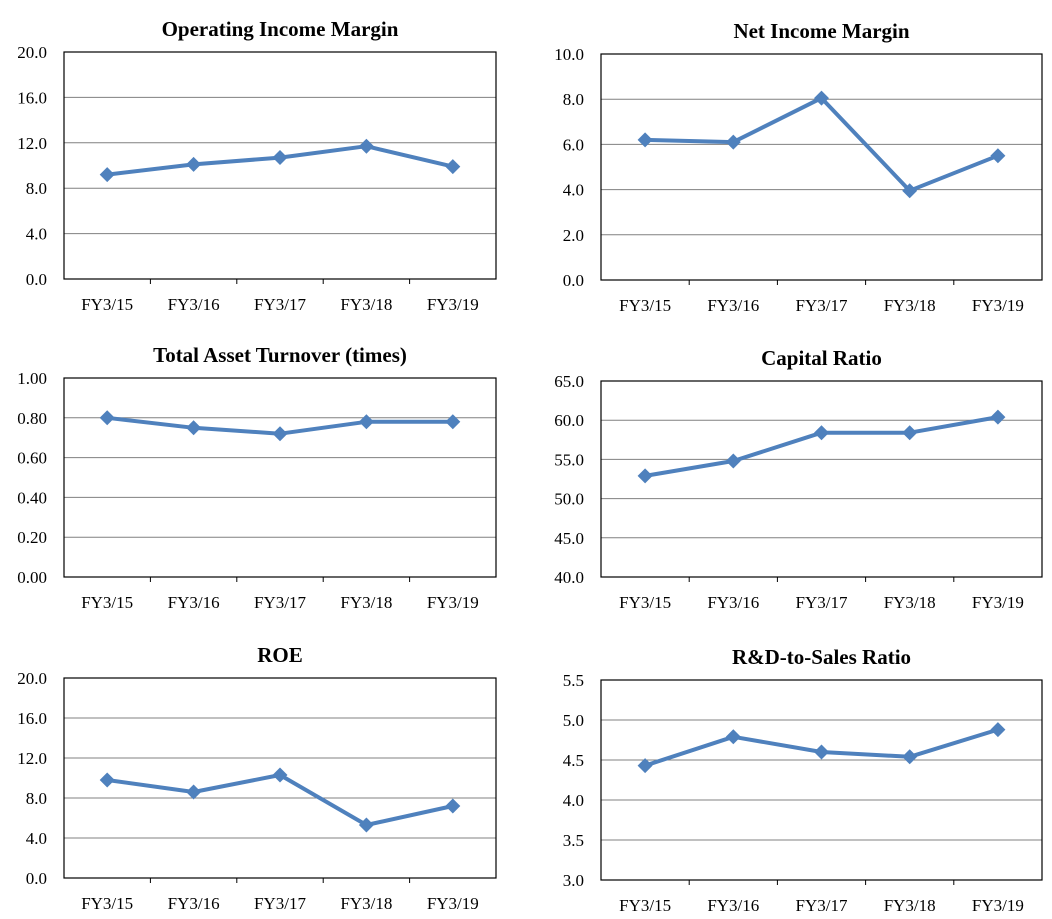  Describe the element at coordinates (573, 720) in the screenshot. I see `y-tick-label: 5.0` at that location.